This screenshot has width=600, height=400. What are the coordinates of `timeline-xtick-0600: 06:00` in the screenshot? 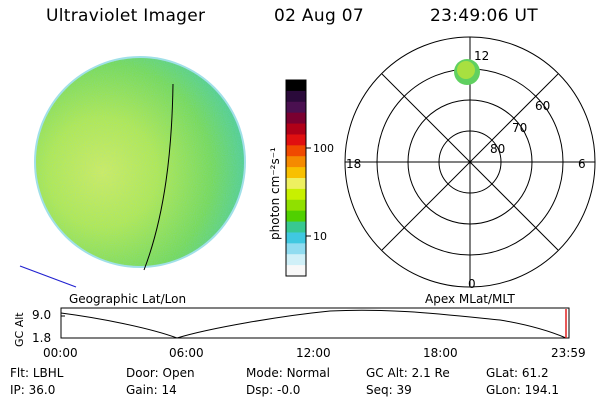 It's located at (186, 353).